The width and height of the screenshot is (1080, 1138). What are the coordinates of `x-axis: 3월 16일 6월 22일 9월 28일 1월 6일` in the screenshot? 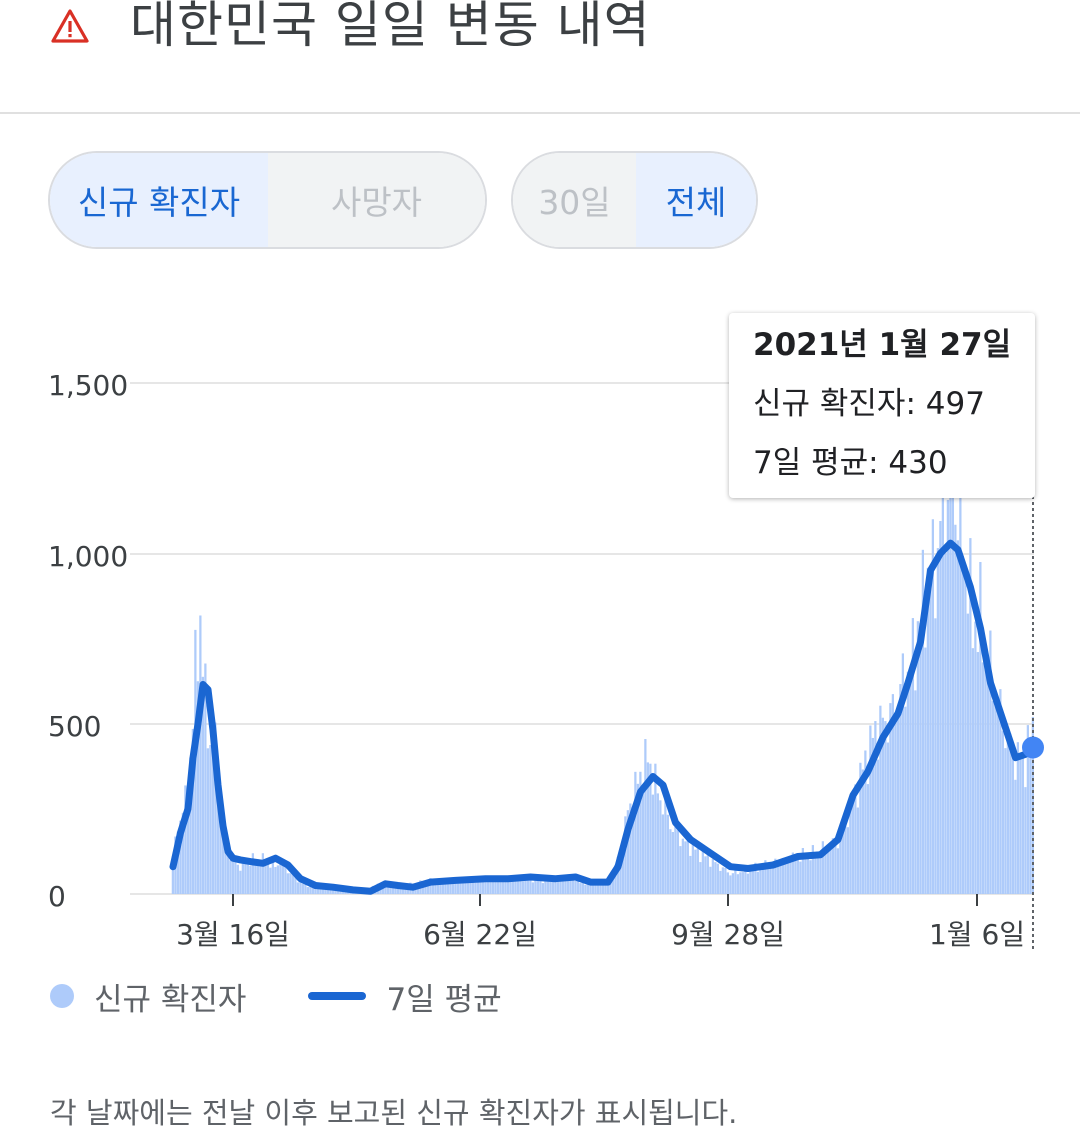 It's located at (600, 922).